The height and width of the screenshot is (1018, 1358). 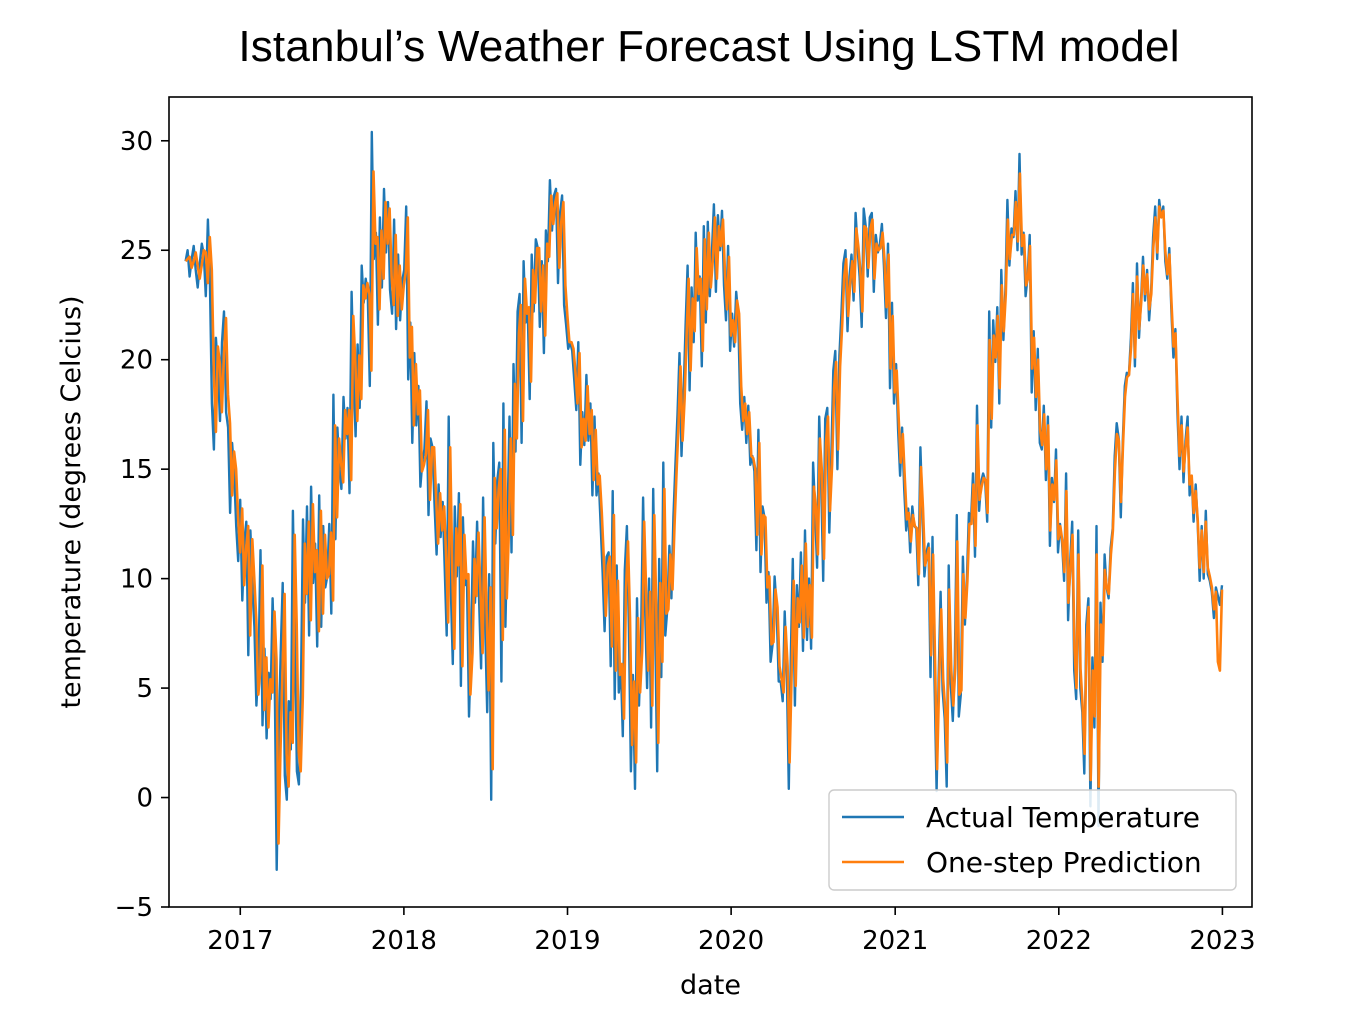 What do you see at coordinates (240, 941) in the screenshot?
I see `x-tick-label: 2017` at bounding box center [240, 941].